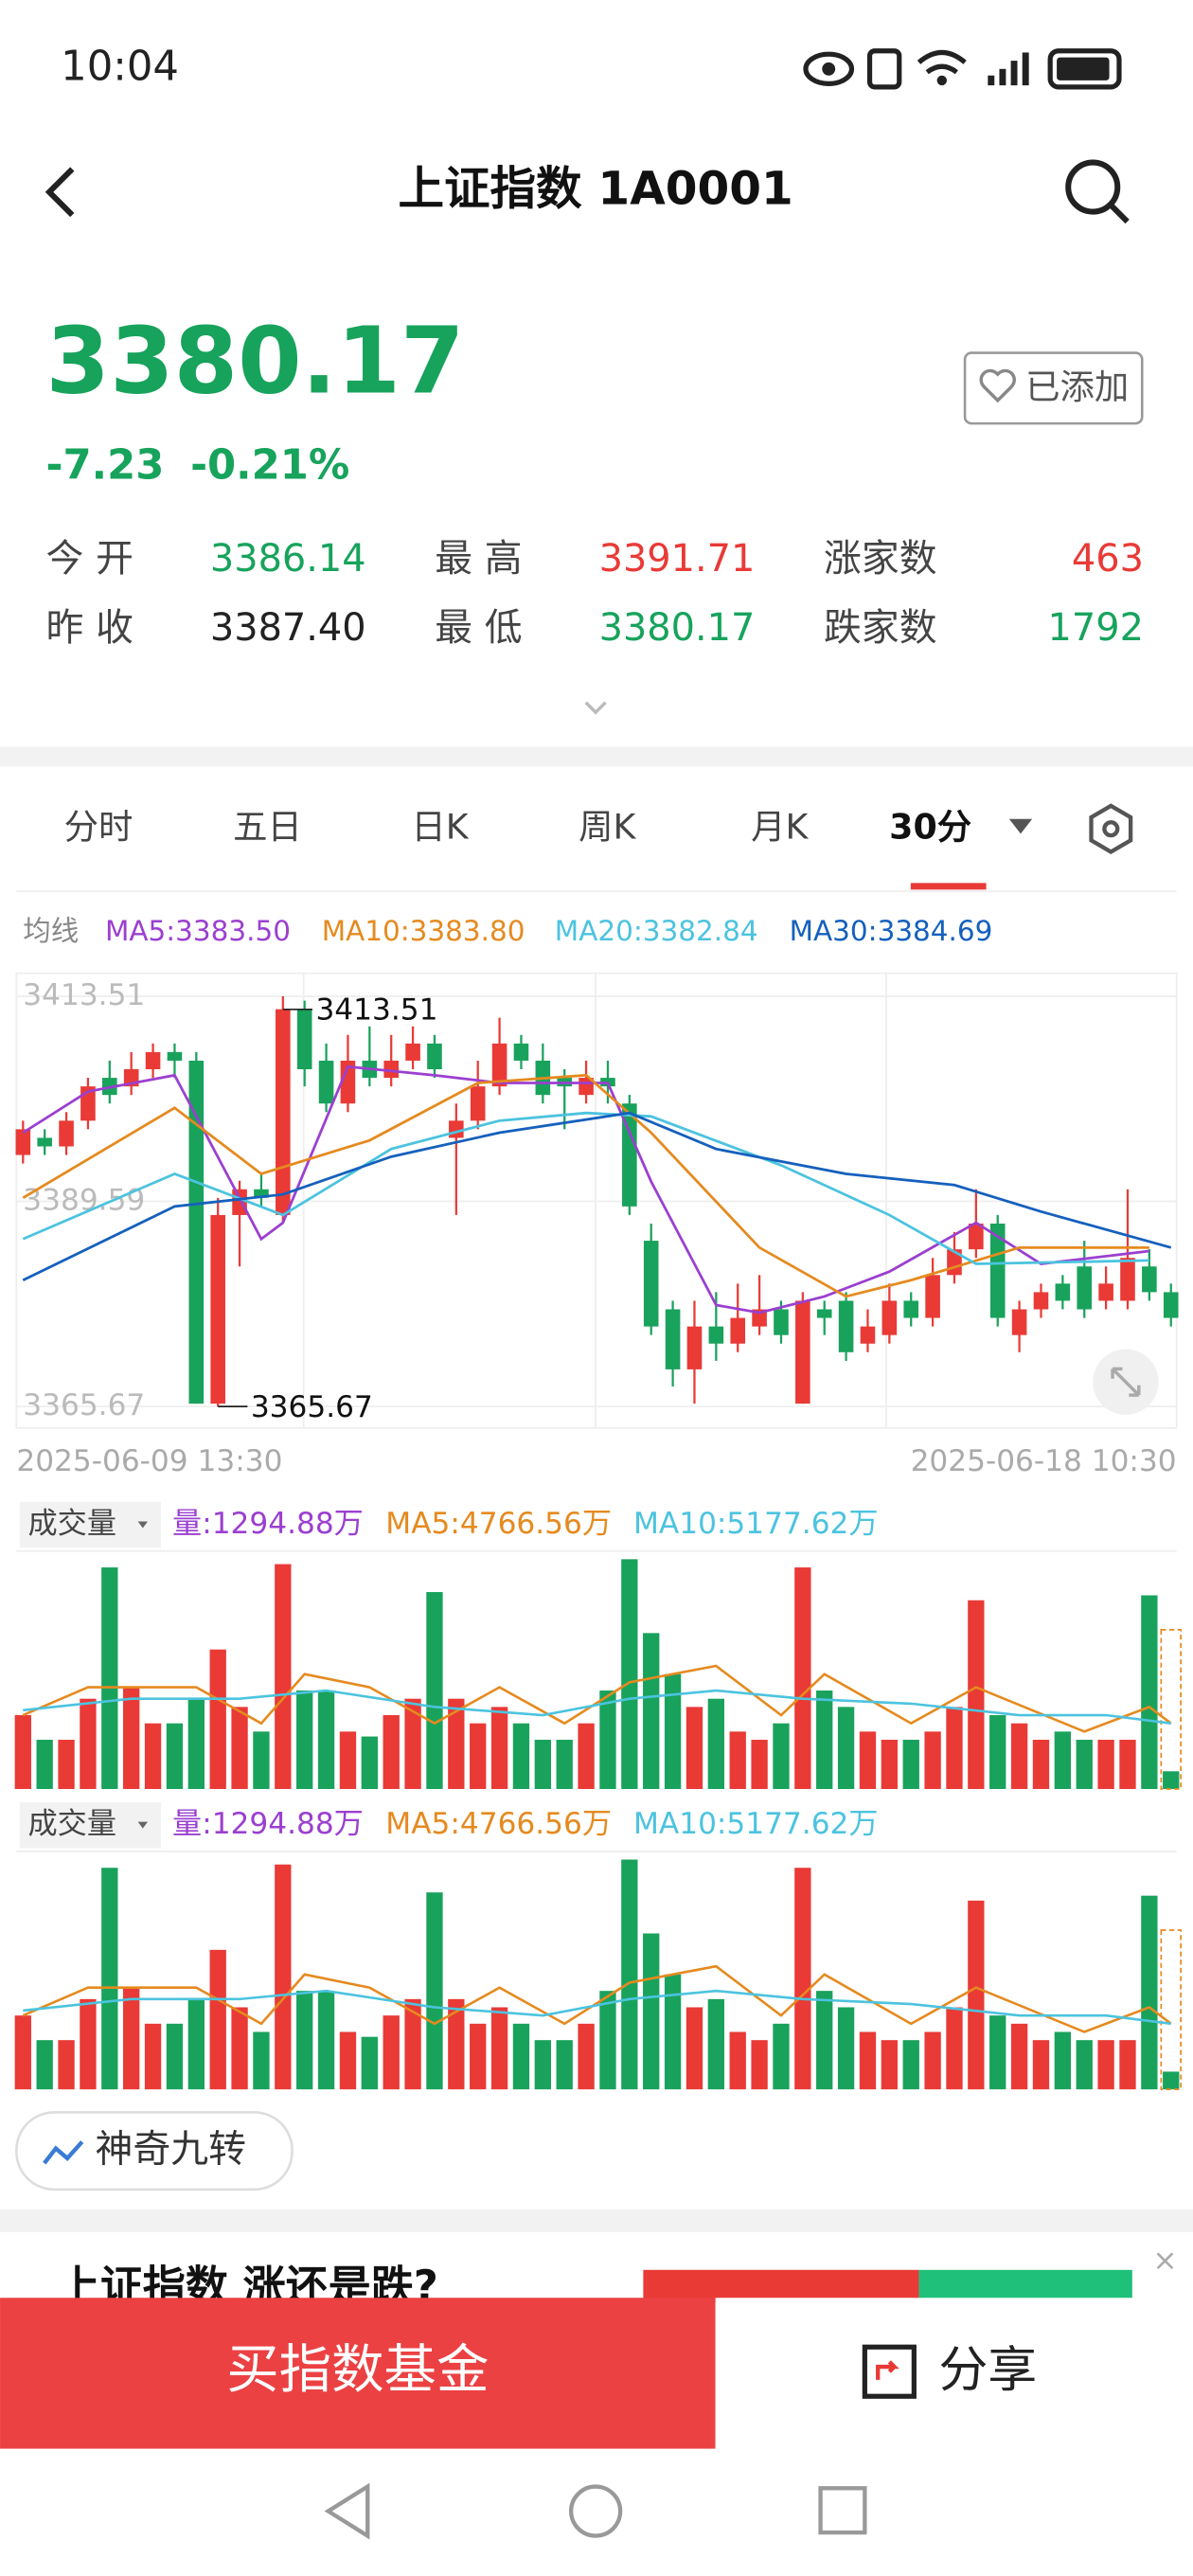  I want to click on tab: 五日, so click(267, 827).